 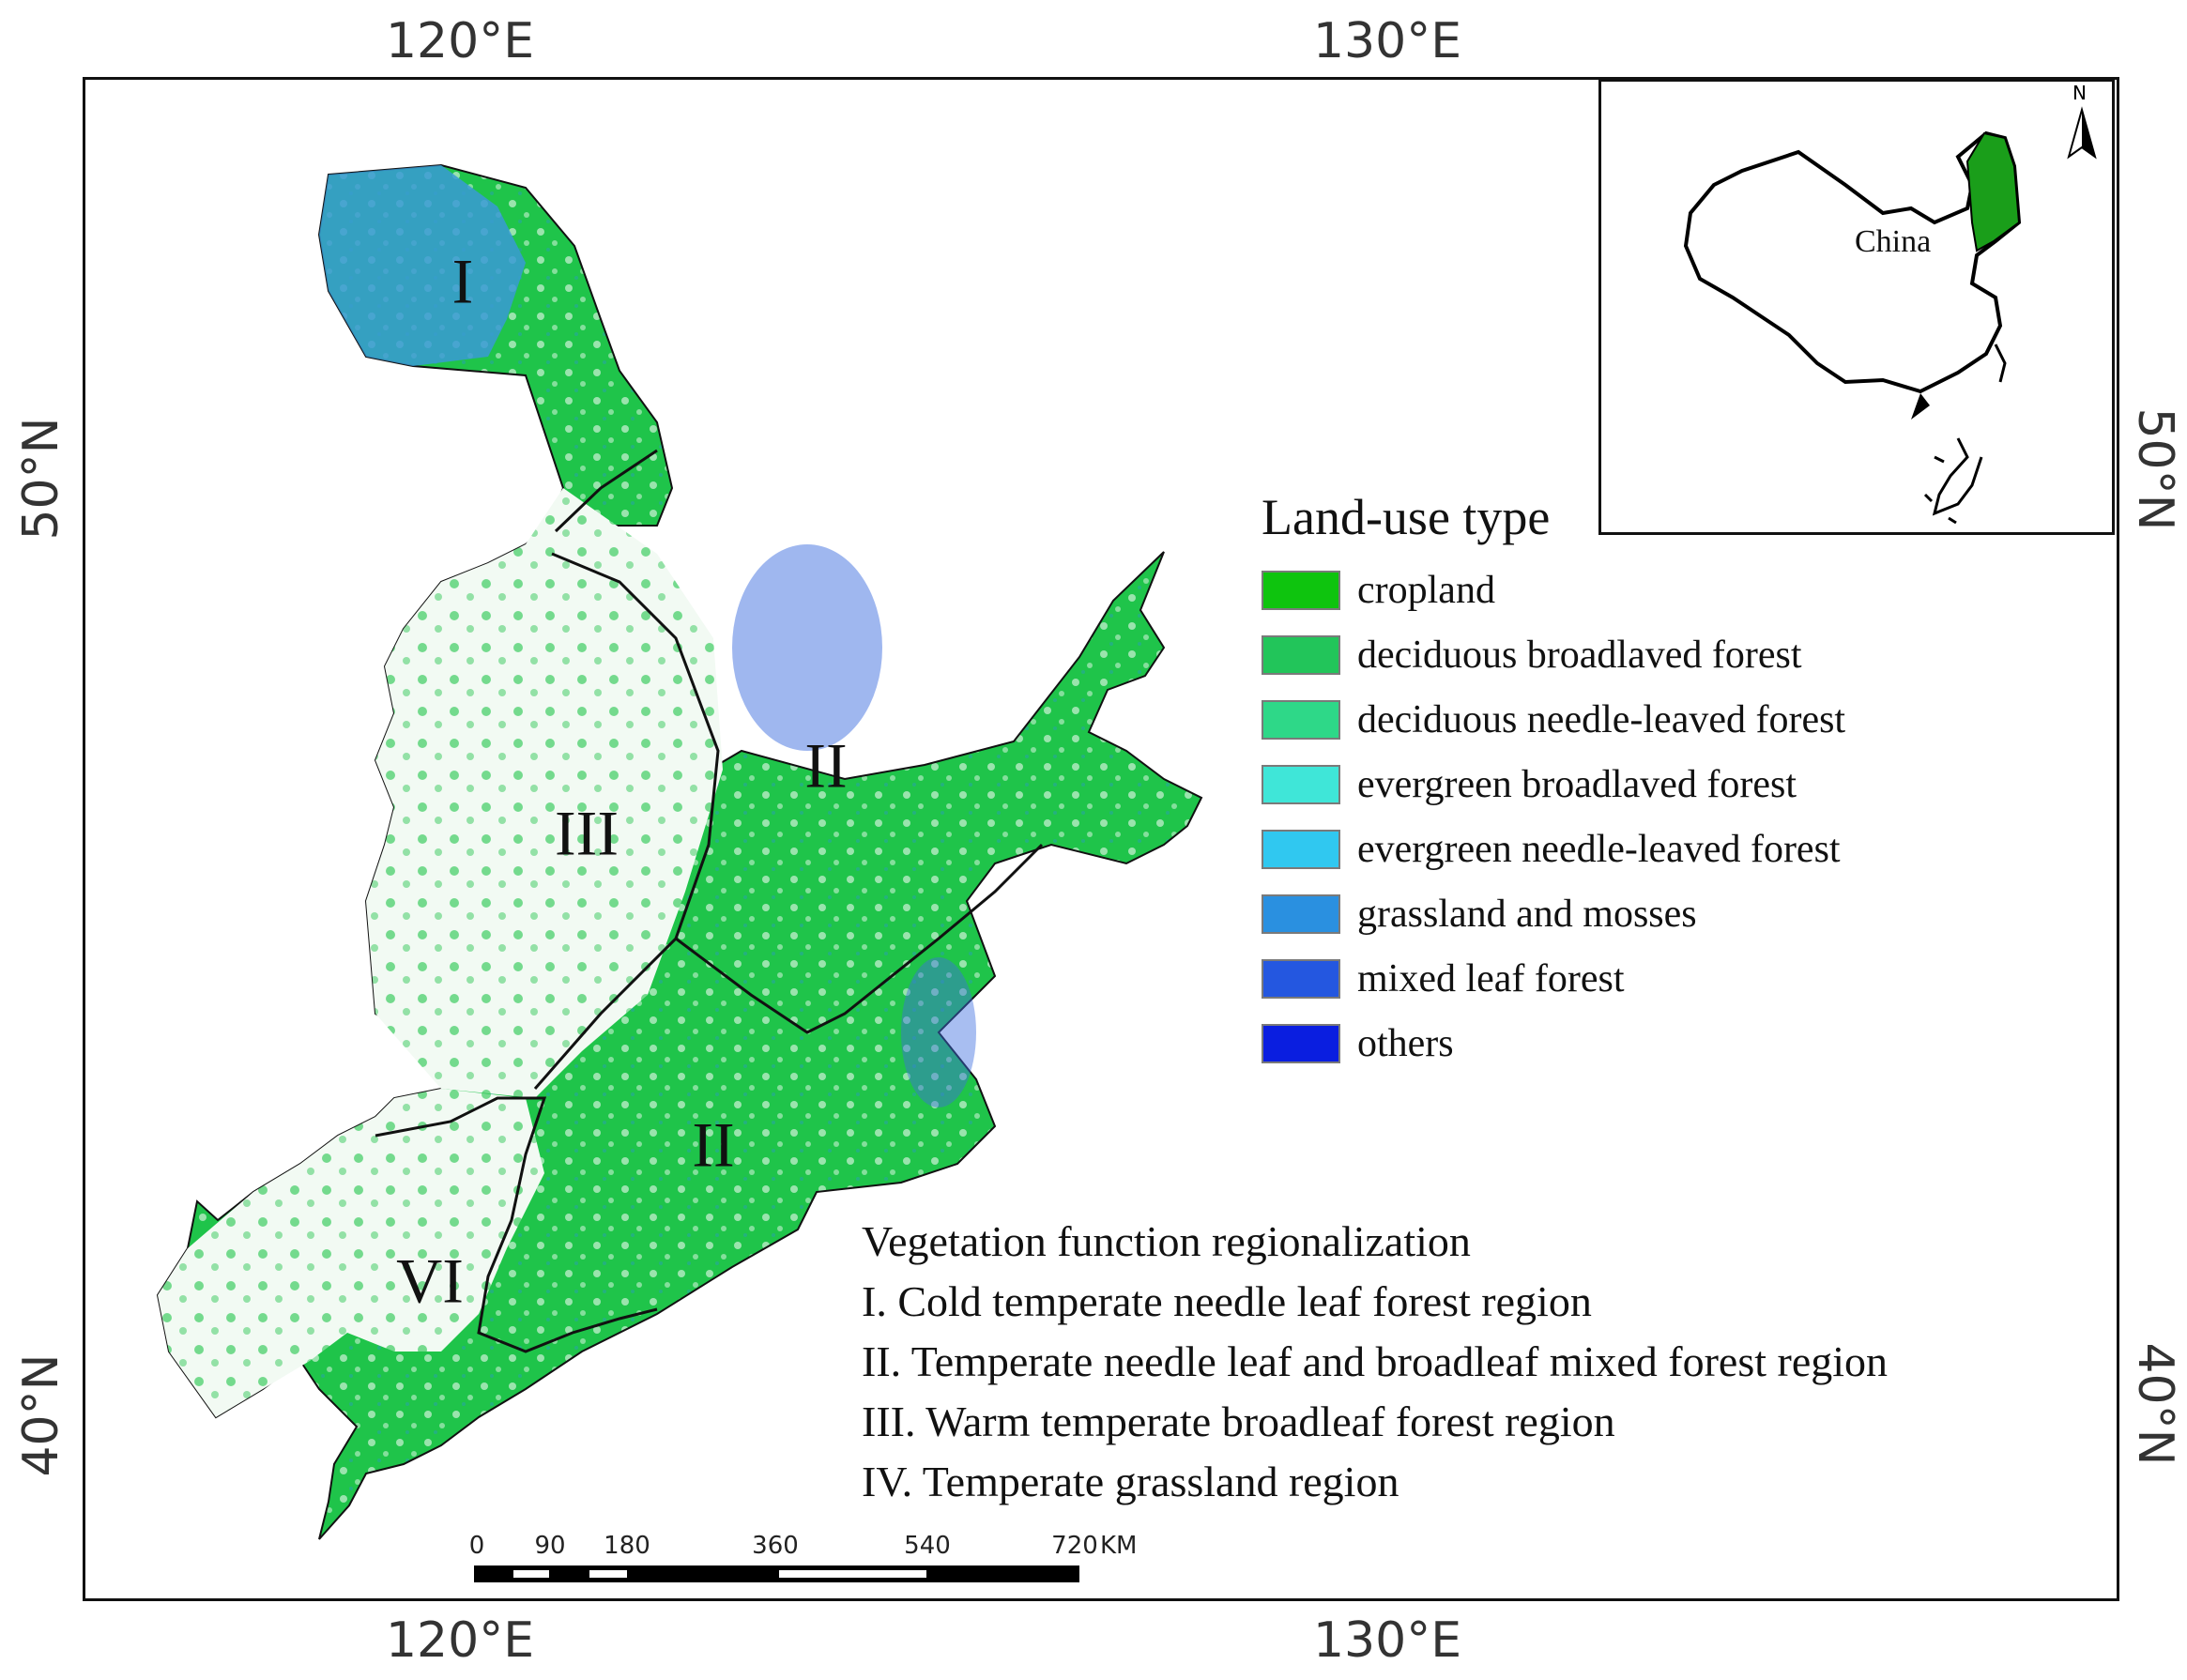 I want to click on boundary-i-ii, so click(x=606, y=491).